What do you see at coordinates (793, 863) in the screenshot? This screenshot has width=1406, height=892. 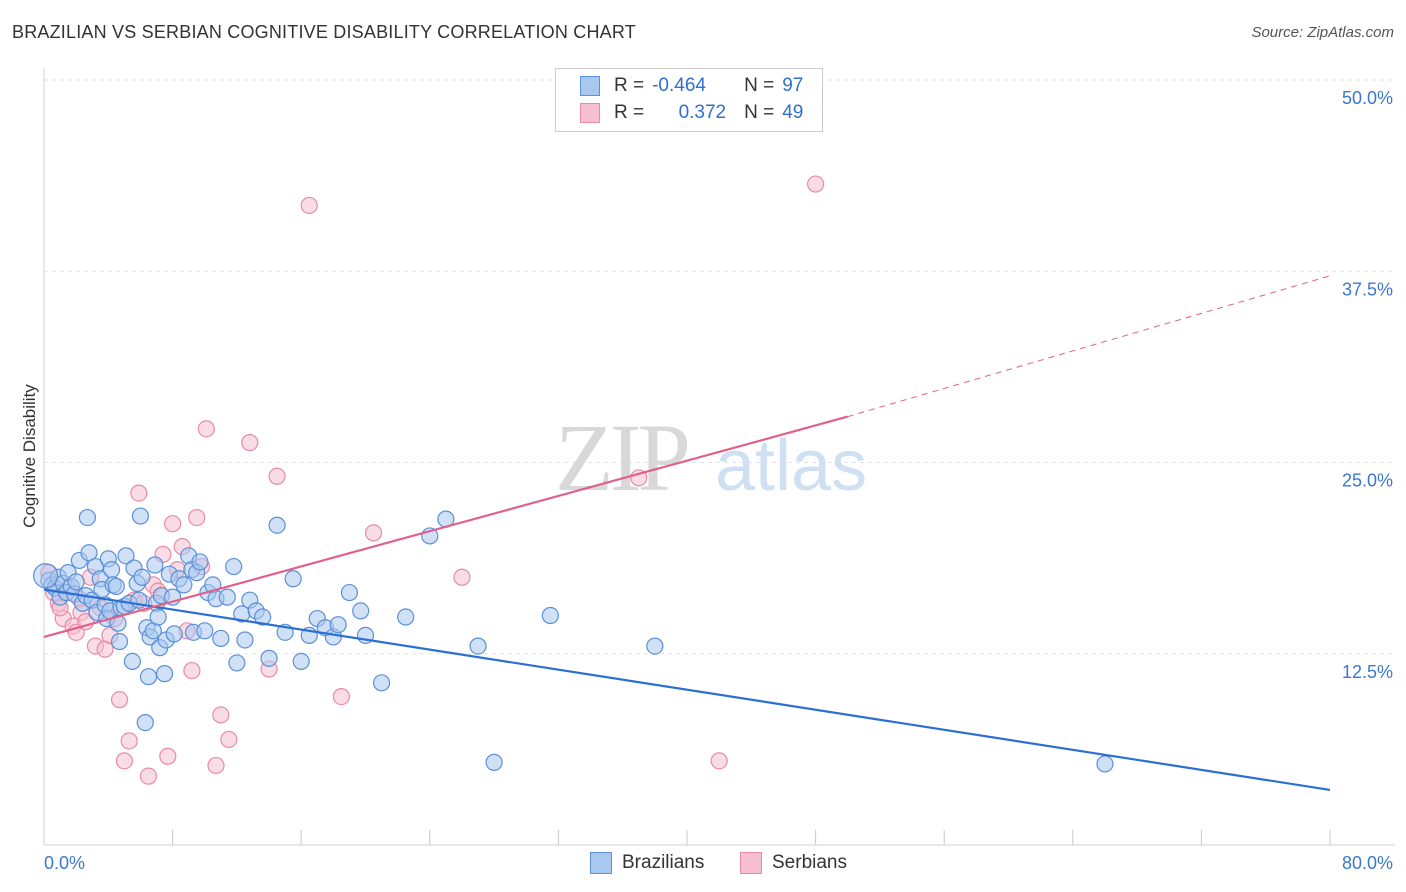 I see `legend-item-serbians: Serbians` at bounding box center [793, 863].